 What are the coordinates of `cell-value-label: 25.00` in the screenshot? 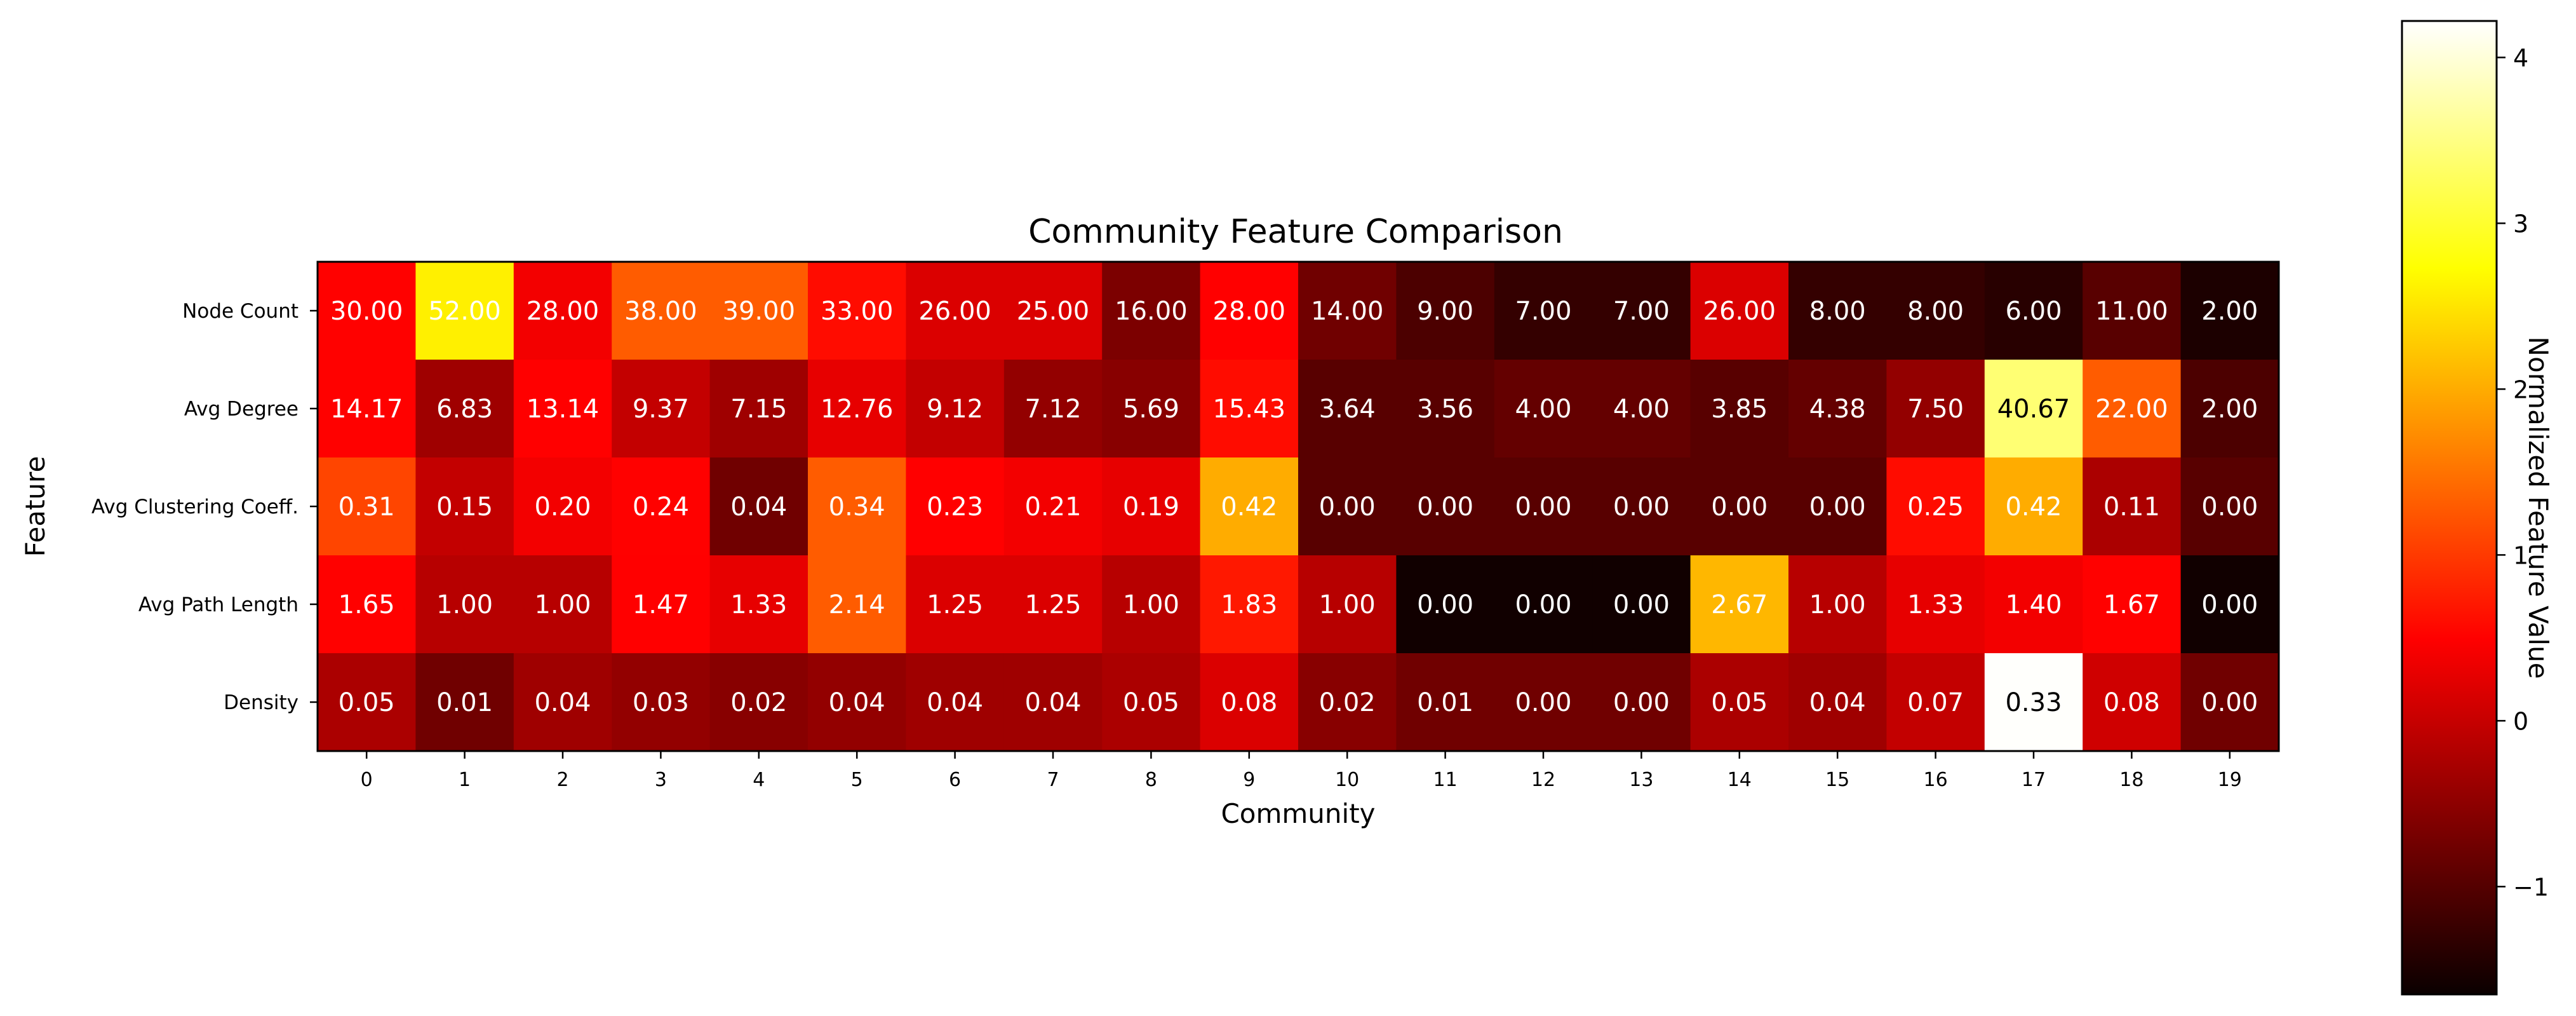 It's located at (1053, 312).